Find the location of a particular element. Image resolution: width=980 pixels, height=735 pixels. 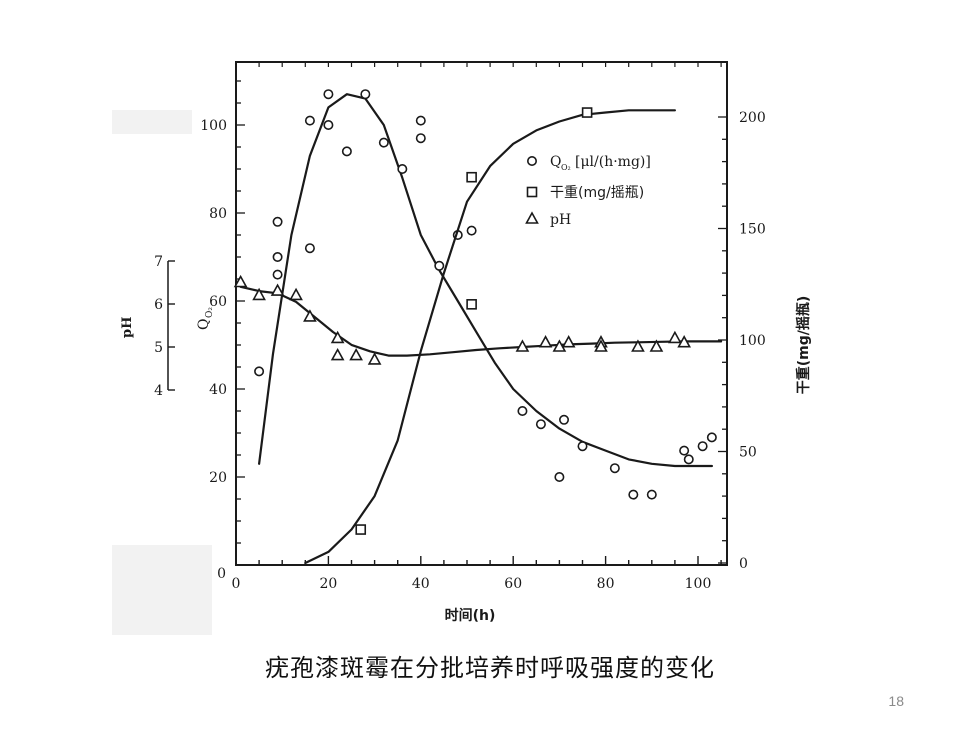

ph-tick-label: 4 is located at coordinates (158, 391).